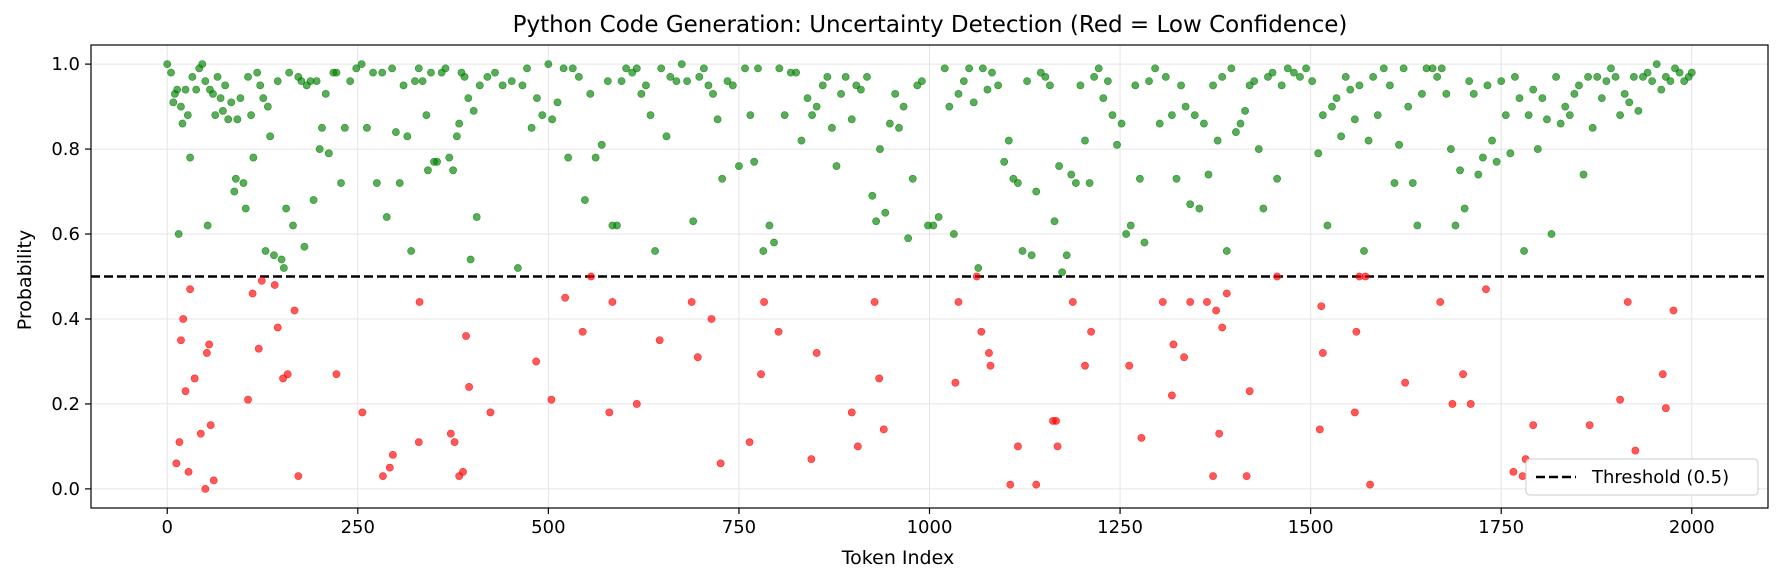  I want to click on x-tick-label-0: 0, so click(167, 527).